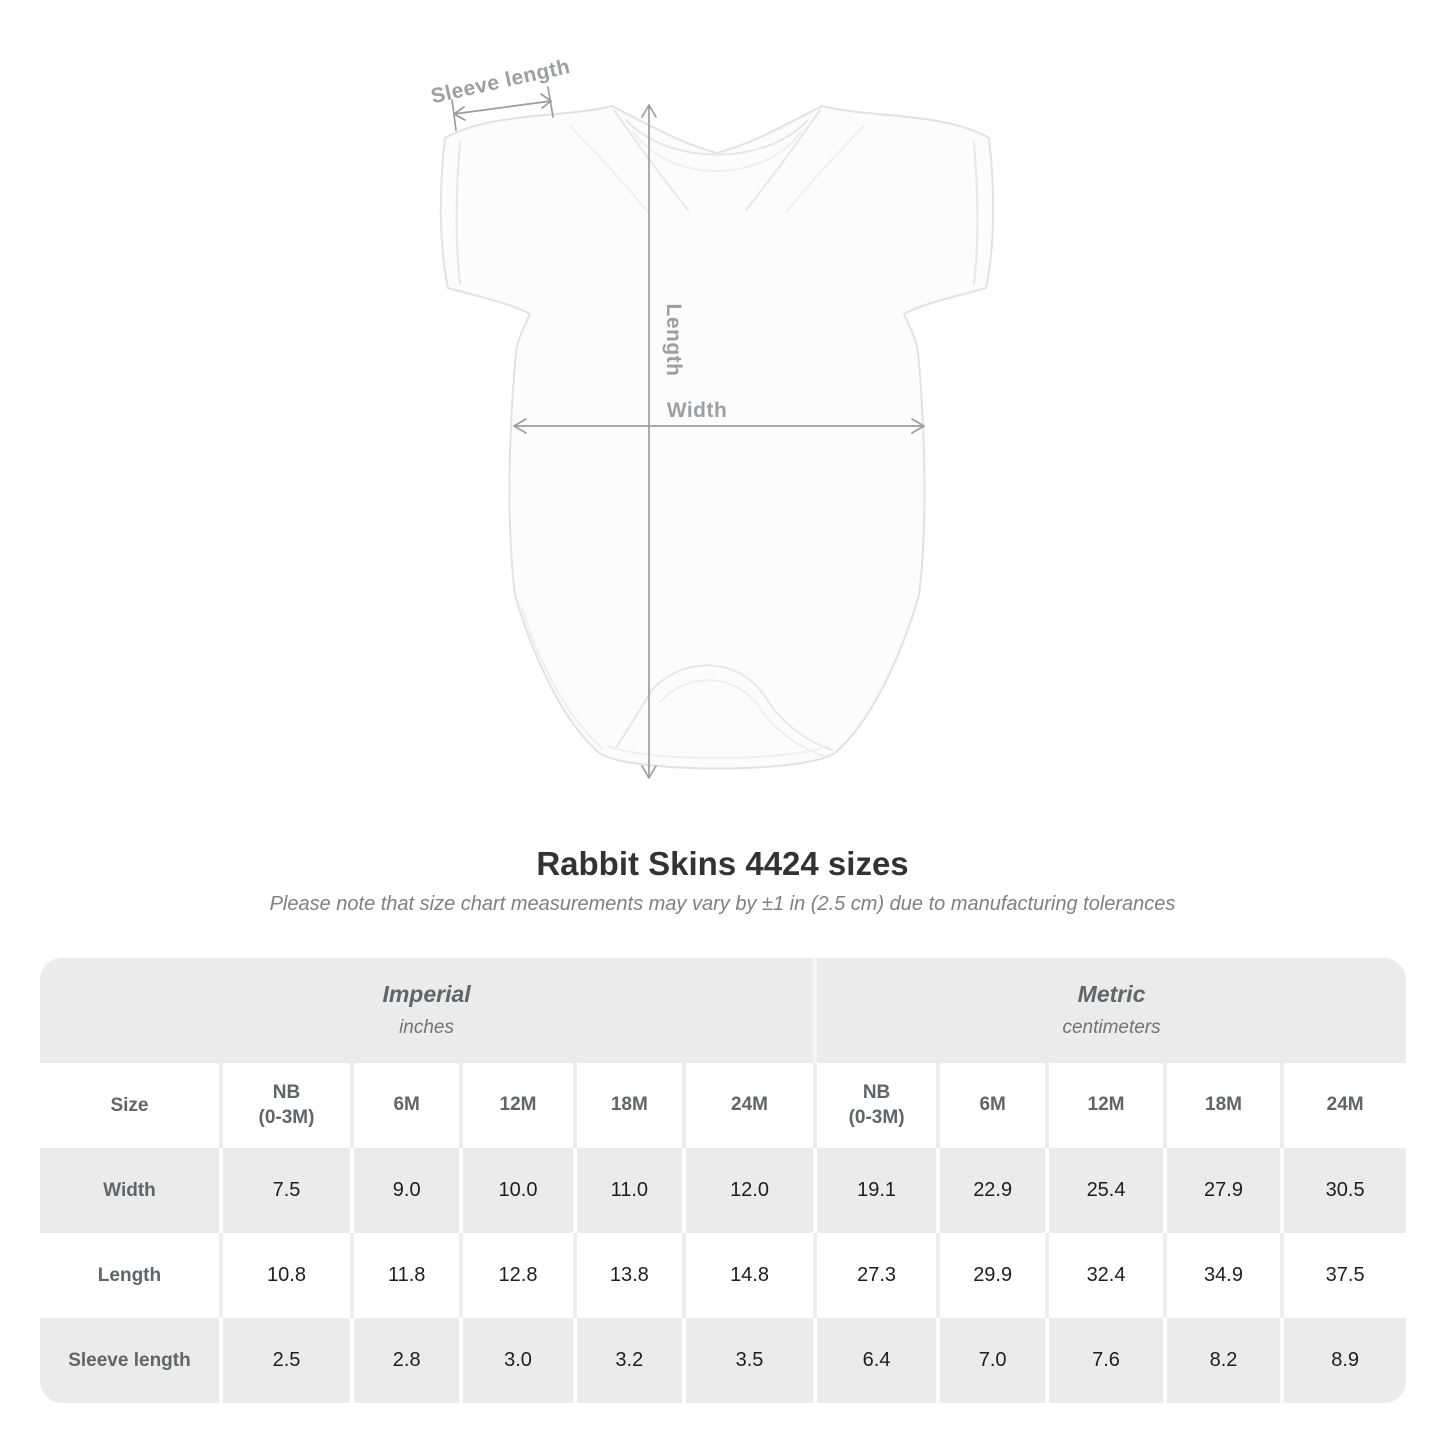 Image resolution: width=1445 pixels, height=1445 pixels. I want to click on crotch-flap-seam, so click(724, 707).